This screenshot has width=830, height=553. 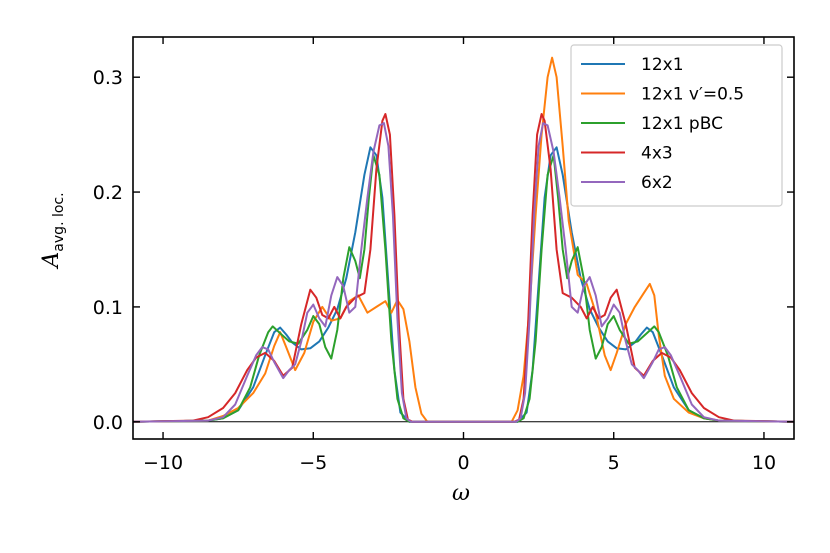 What do you see at coordinates (614, 463) in the screenshot?
I see `x-tick-label: 5` at bounding box center [614, 463].